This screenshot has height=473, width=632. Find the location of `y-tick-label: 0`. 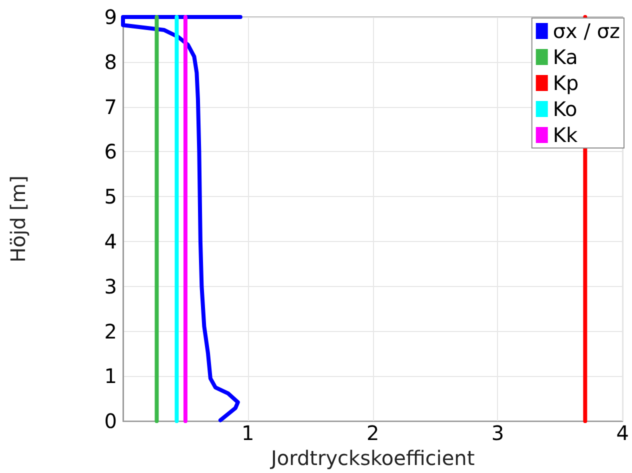

y-tick-label: 0 is located at coordinates (110, 421).